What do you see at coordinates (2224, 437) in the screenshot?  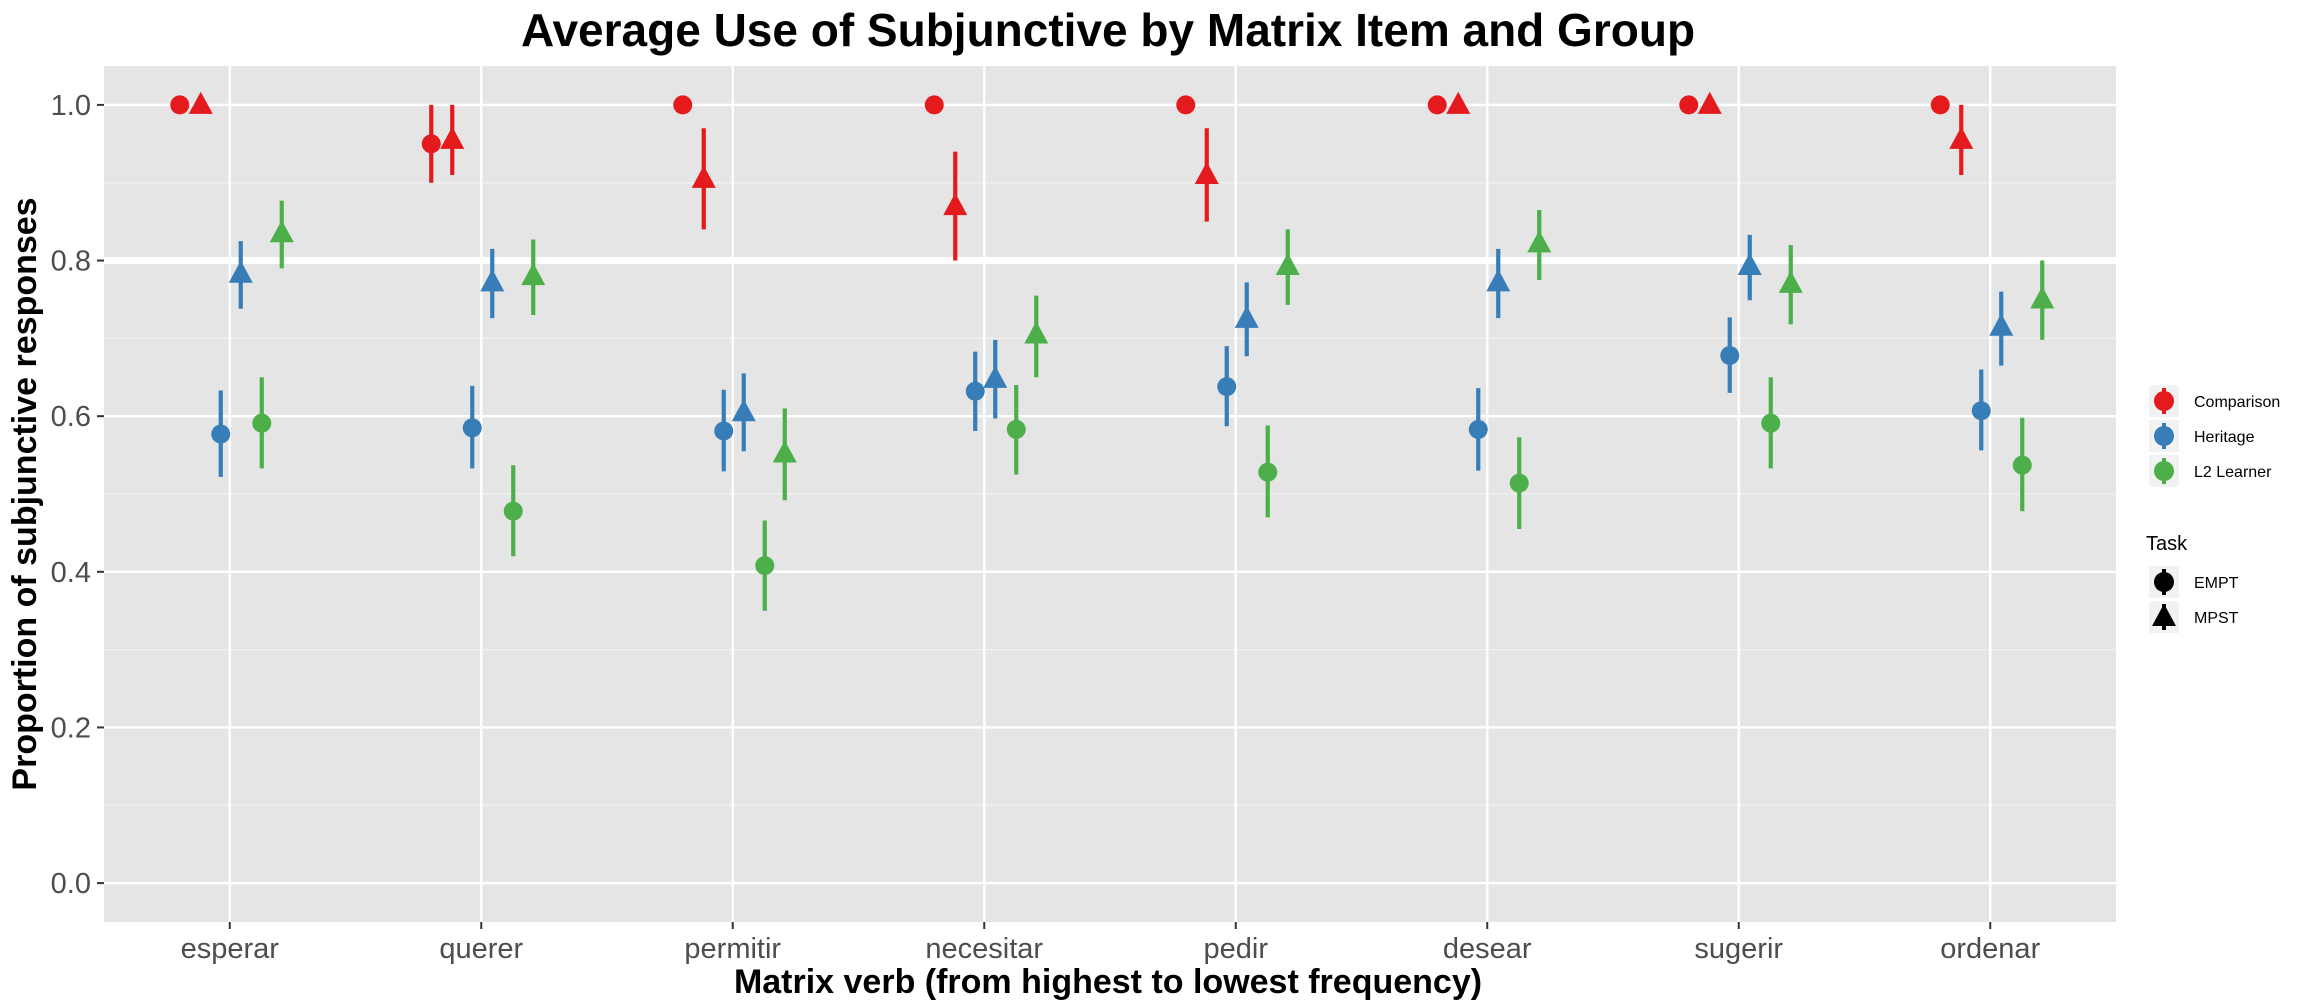 I see `legend-label: Heritage` at bounding box center [2224, 437].